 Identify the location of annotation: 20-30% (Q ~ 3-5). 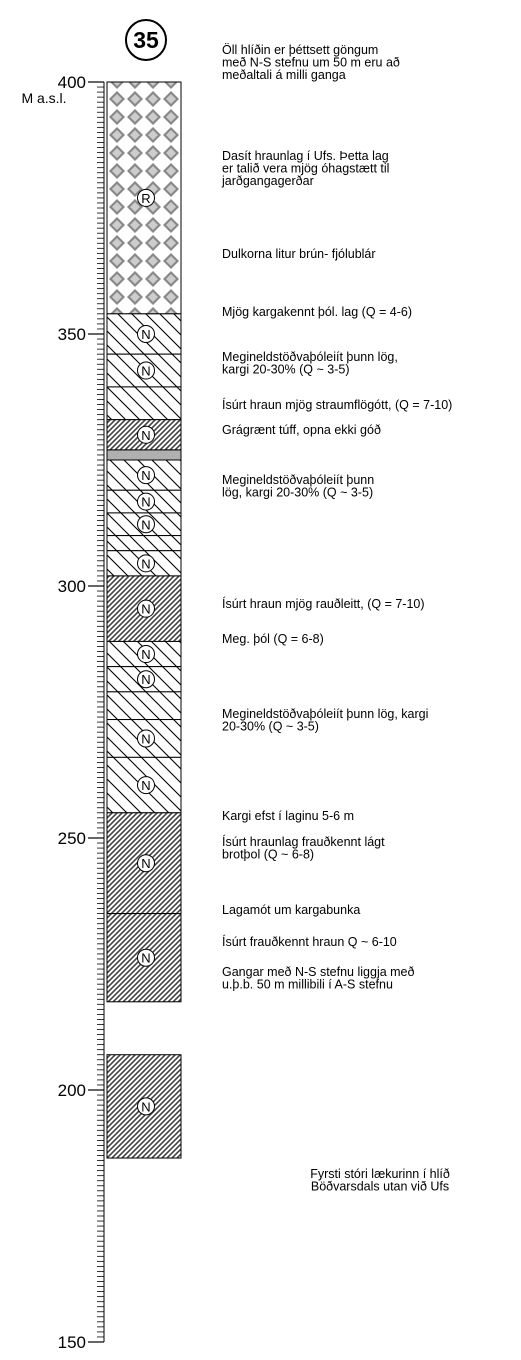
(270, 727).